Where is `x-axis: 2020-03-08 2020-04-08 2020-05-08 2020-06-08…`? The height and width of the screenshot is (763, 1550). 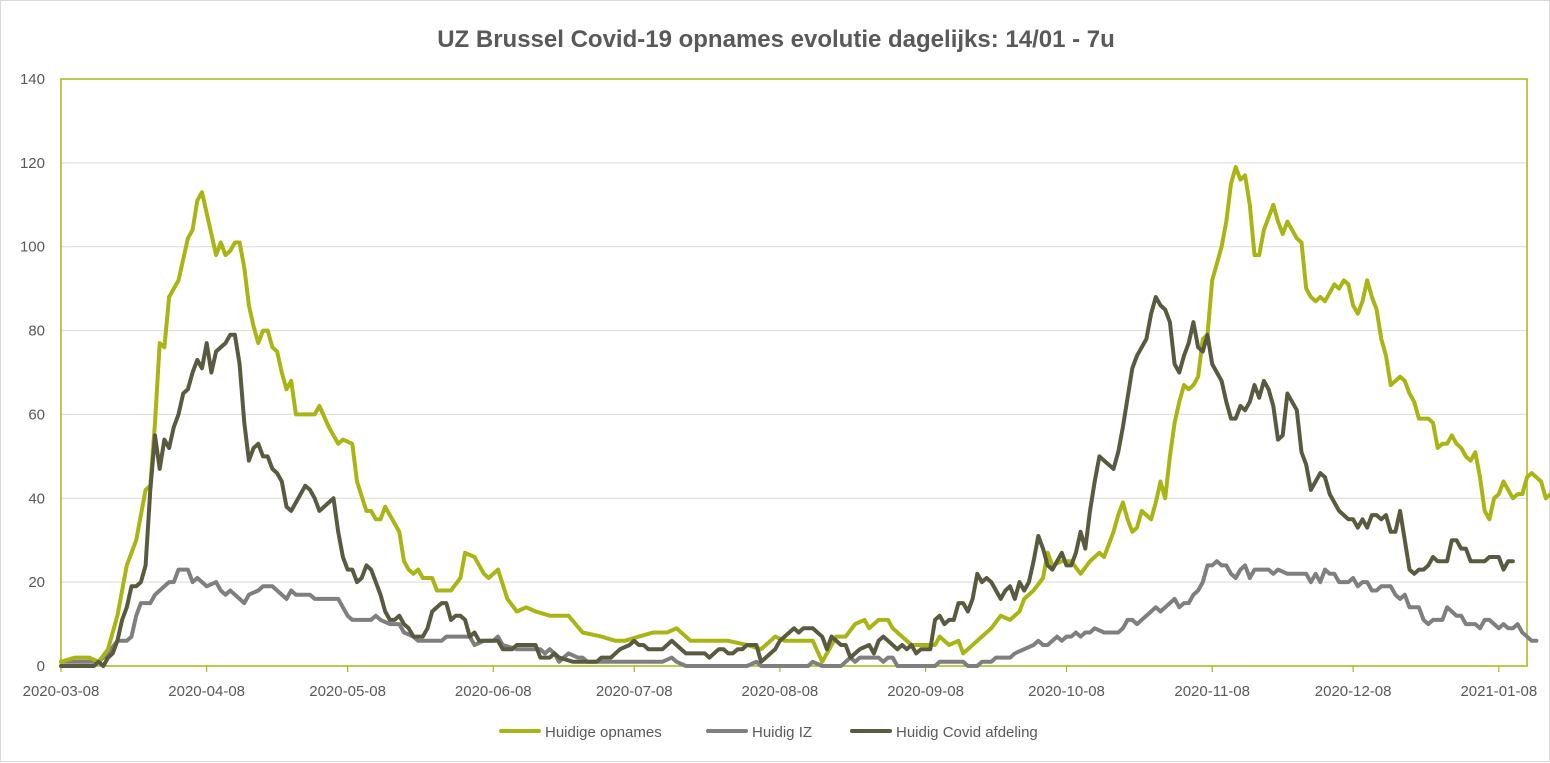 x-axis: 2020-03-08 2020-04-08 2020-05-08 2020-06-08… is located at coordinates (780, 683).